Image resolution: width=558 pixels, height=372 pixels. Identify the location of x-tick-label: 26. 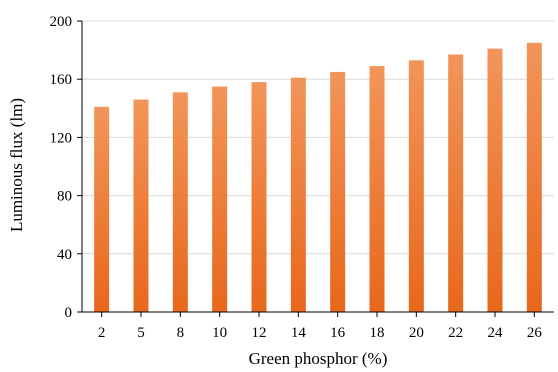
(535, 333).